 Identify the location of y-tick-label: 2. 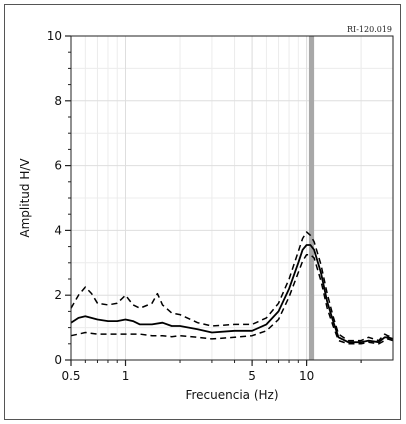
(58, 295).